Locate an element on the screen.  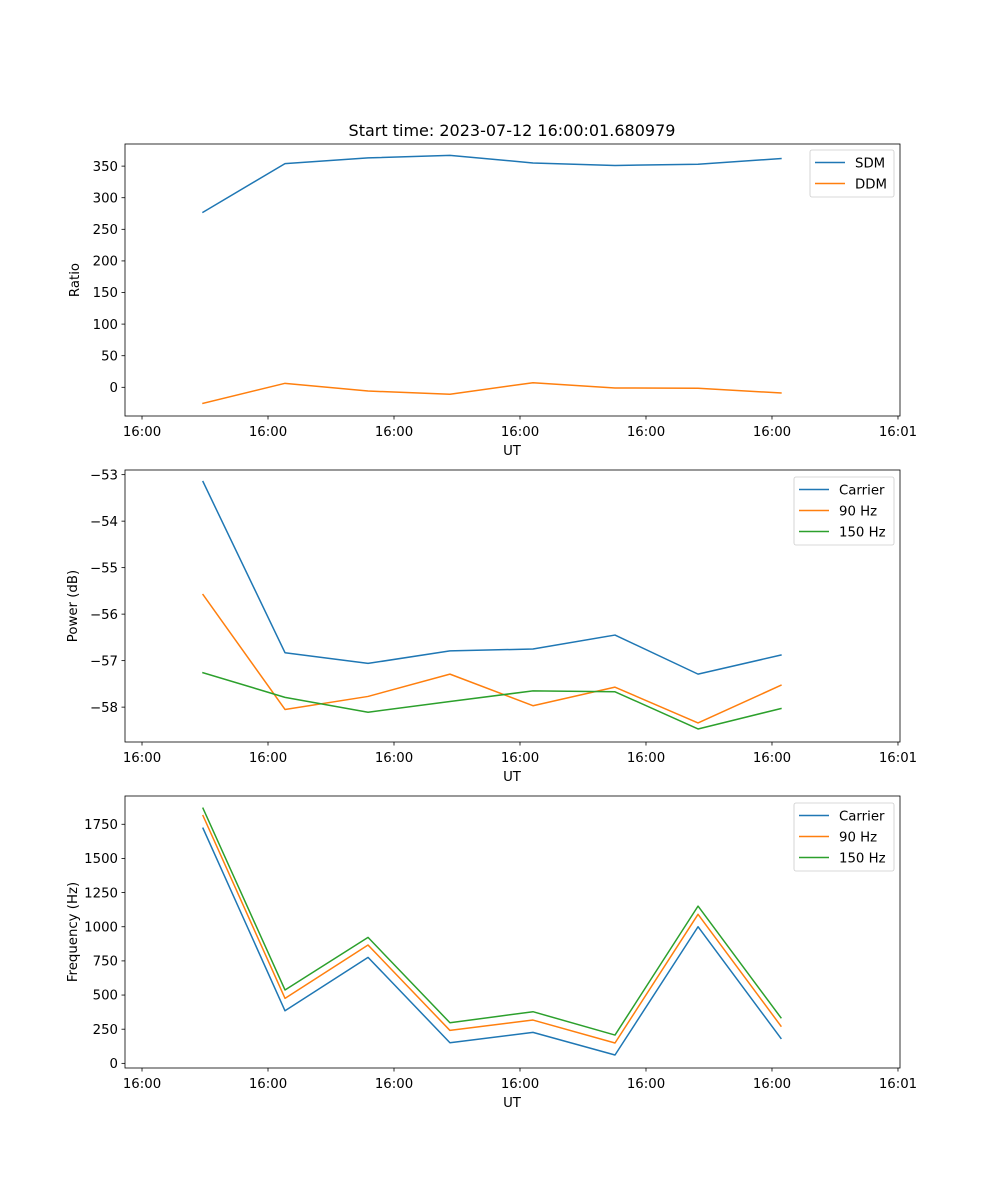
y-tick-label: 100 is located at coordinates (105, 325).